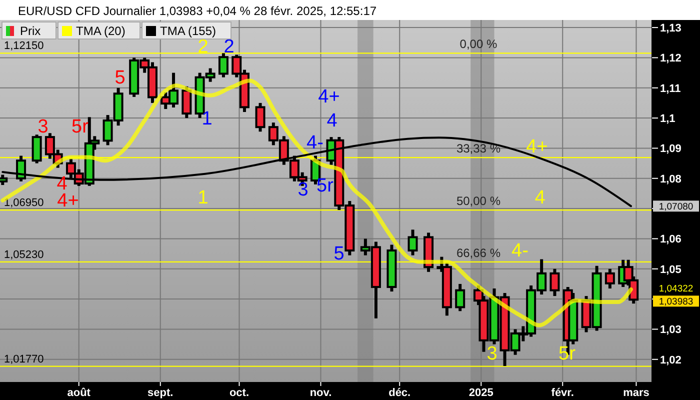  What do you see at coordinates (478, 253) in the screenshot?
I see `annotation: 66,66 %` at bounding box center [478, 253].